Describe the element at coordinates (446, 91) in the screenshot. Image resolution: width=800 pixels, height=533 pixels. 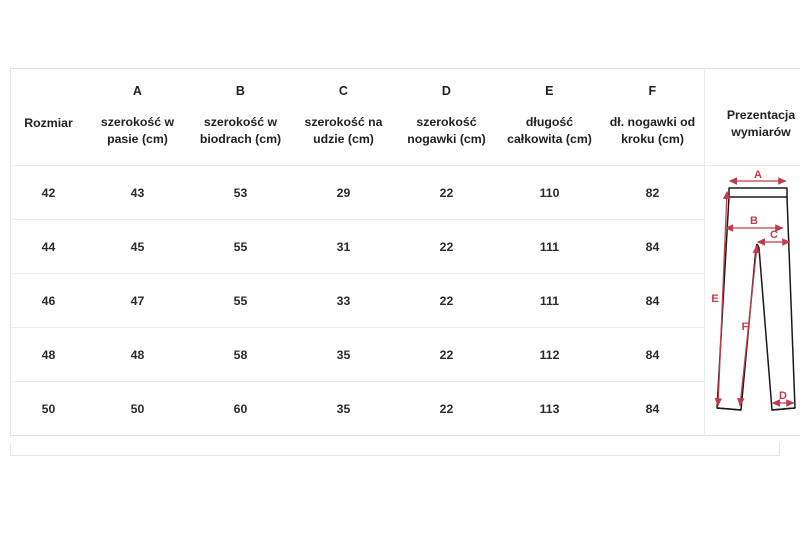
I see `column-letter-d: D` at that location.